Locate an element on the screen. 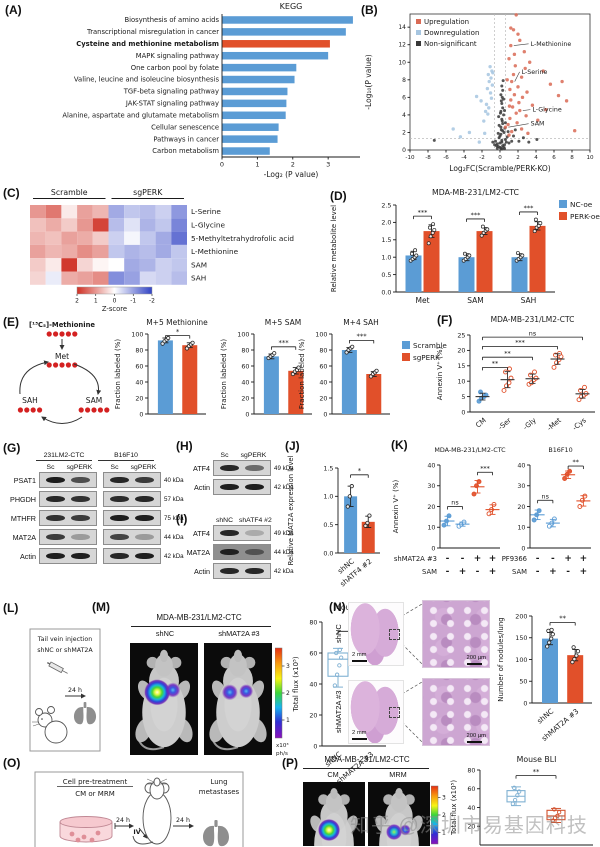 This screenshot has height=847, width=600. svg-text: JAK-STAT signaling pathway is located at coordinates (172, 104).